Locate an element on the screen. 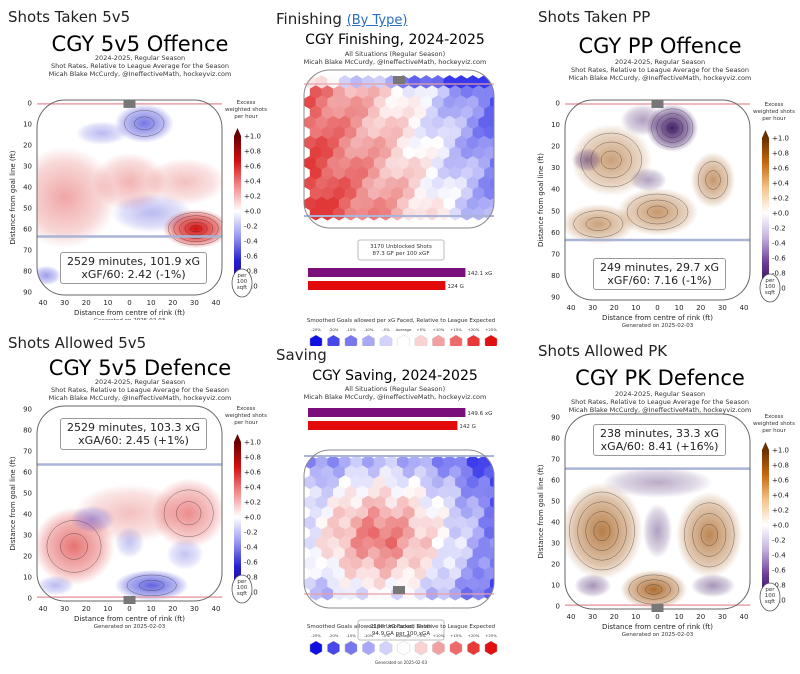  by-type-link: (By Type) is located at coordinates (377, 20).